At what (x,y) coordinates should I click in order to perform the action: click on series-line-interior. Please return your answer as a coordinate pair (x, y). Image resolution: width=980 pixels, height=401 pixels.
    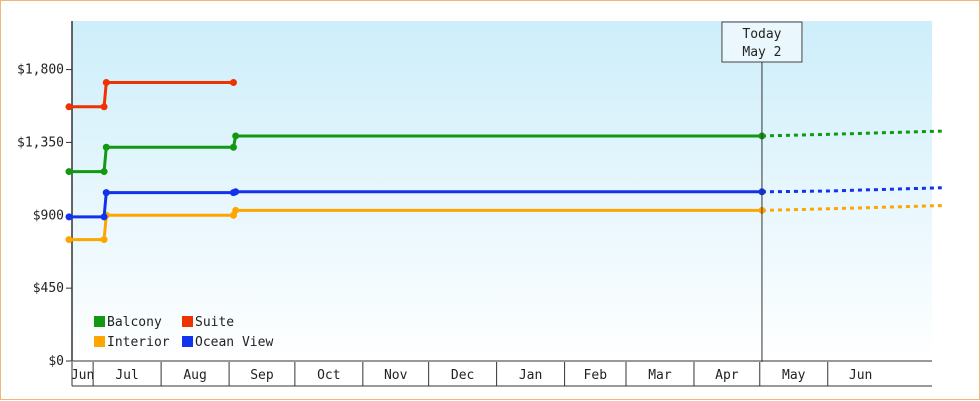
    Looking at the image, I should click on (415, 225).